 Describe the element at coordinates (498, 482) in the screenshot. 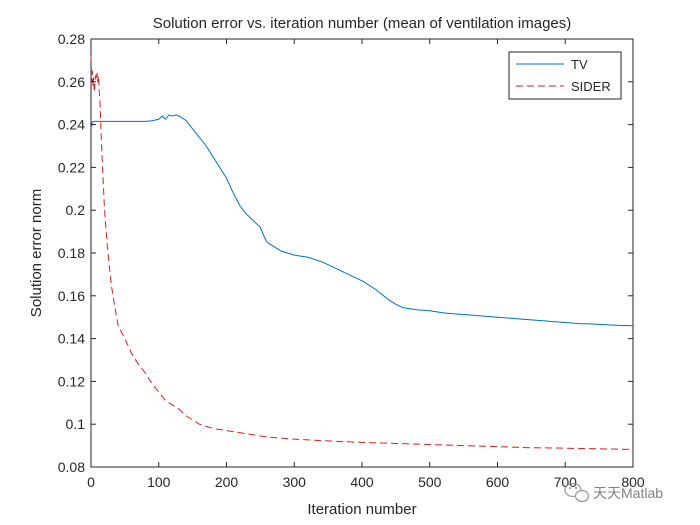

I see `x-tick-label: 600` at that location.